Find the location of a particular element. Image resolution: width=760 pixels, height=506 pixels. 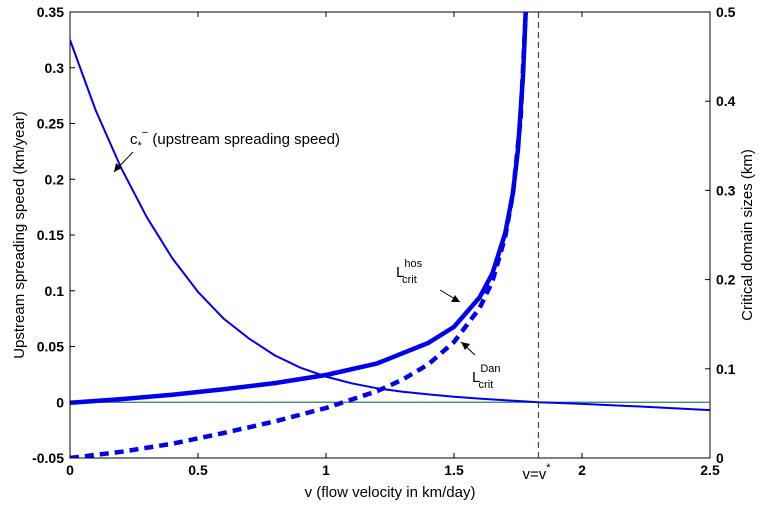

annotation-cstar: c*− (upstream spreading speed) is located at coordinates (226, 150).